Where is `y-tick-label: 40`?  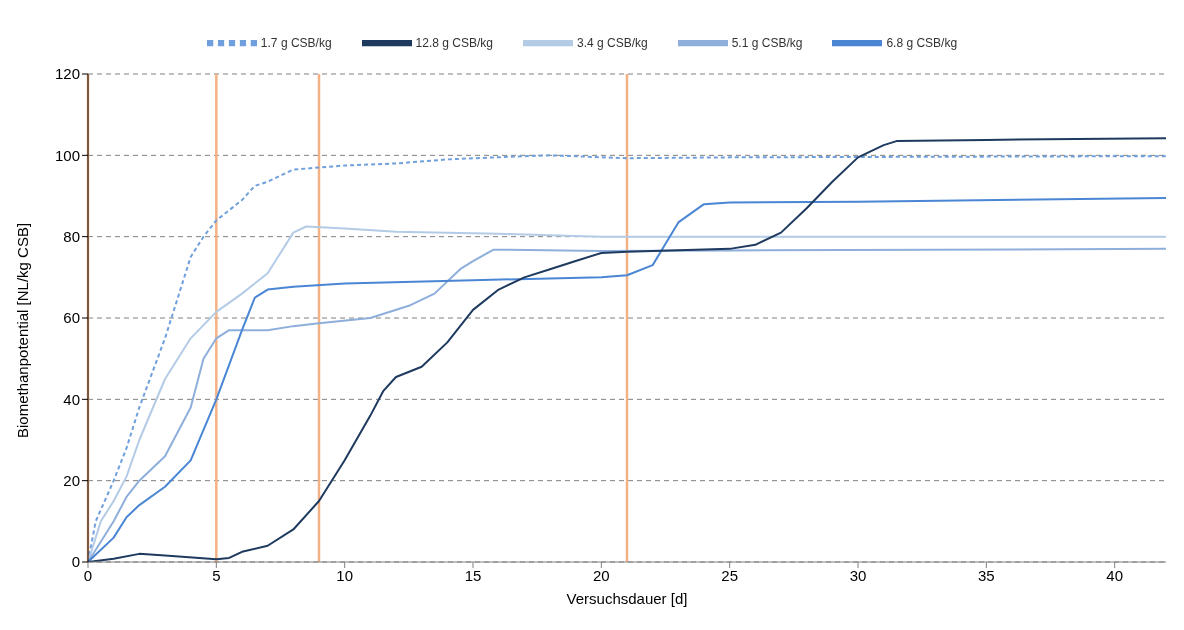
y-tick-label: 40 is located at coordinates (71, 399).